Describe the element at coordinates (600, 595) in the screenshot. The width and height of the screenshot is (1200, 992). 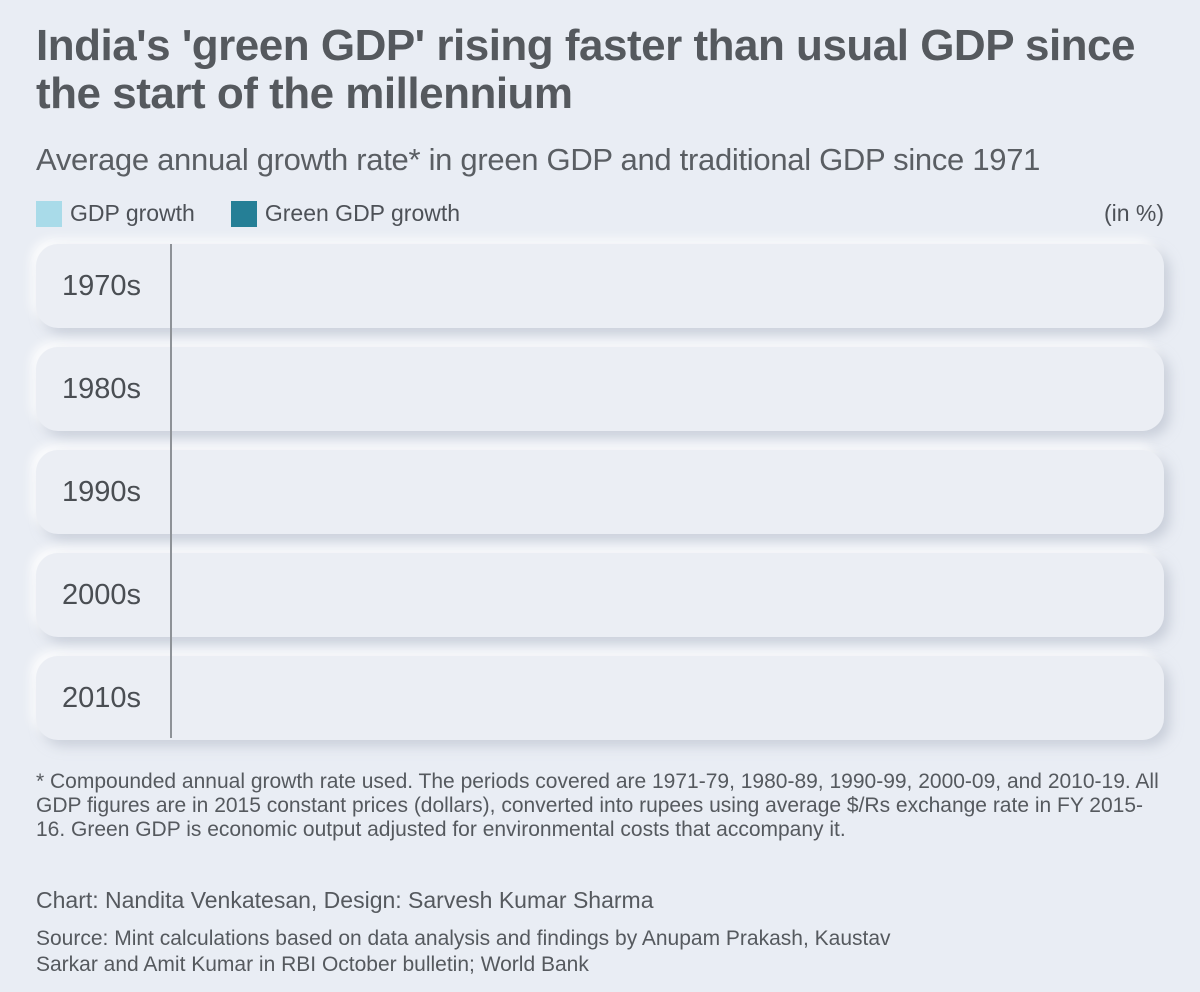
I see `row-2000s: 2000s` at that location.